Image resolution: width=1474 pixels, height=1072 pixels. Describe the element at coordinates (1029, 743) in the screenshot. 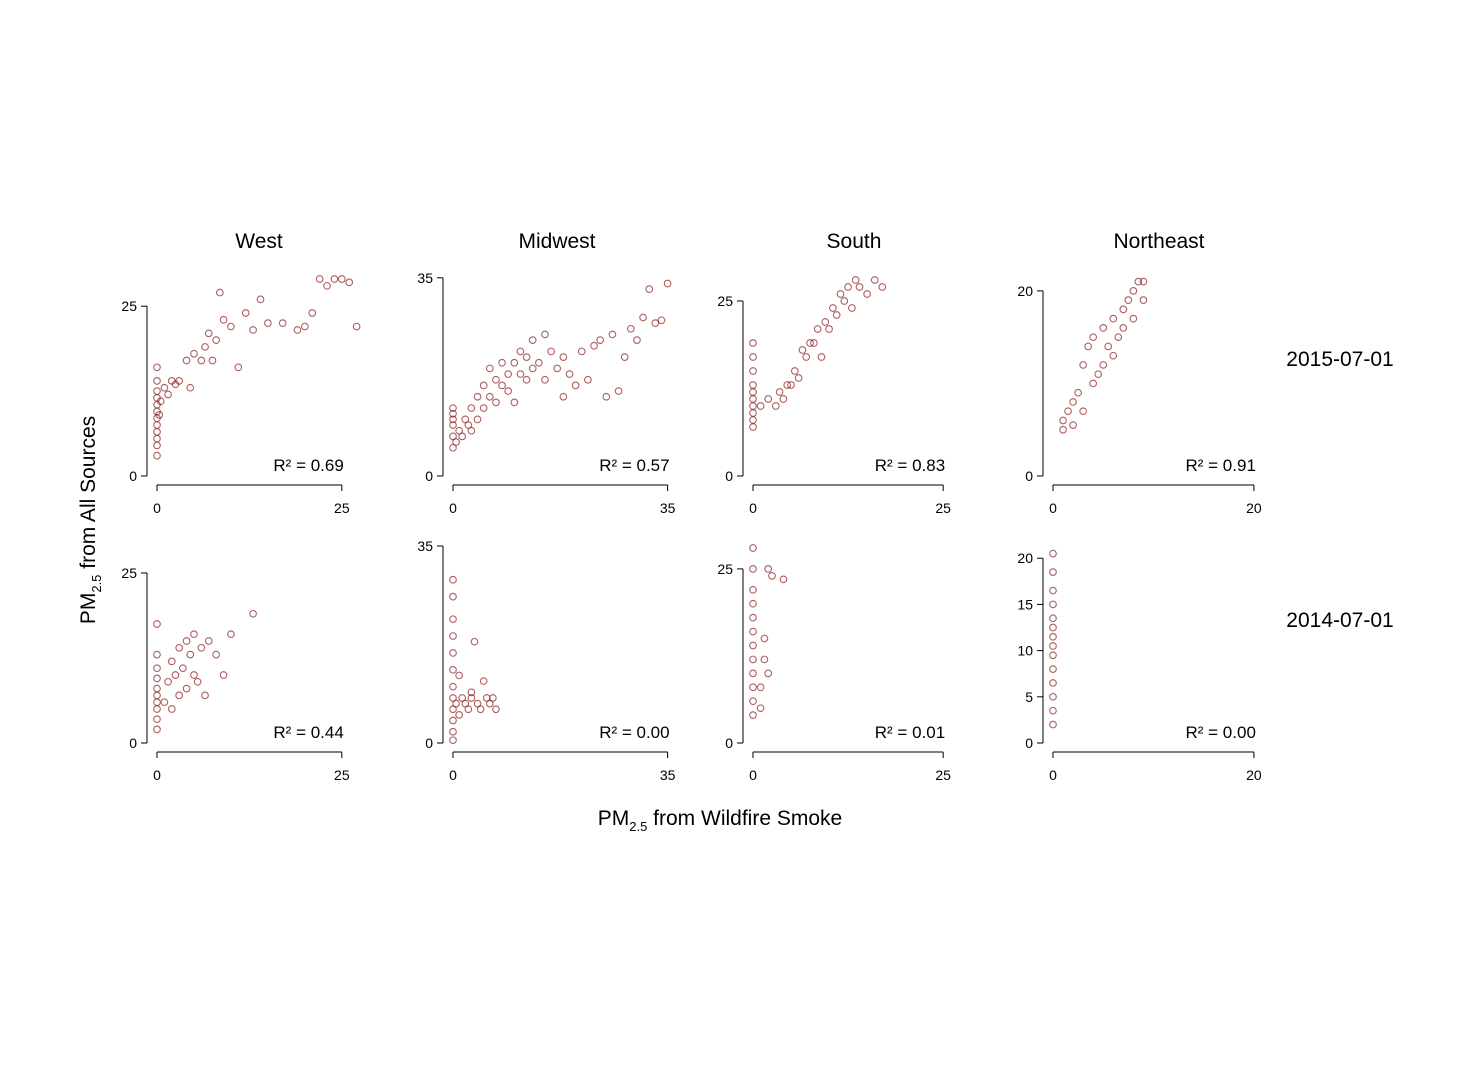

I see `y-tick-label: 0` at that location.